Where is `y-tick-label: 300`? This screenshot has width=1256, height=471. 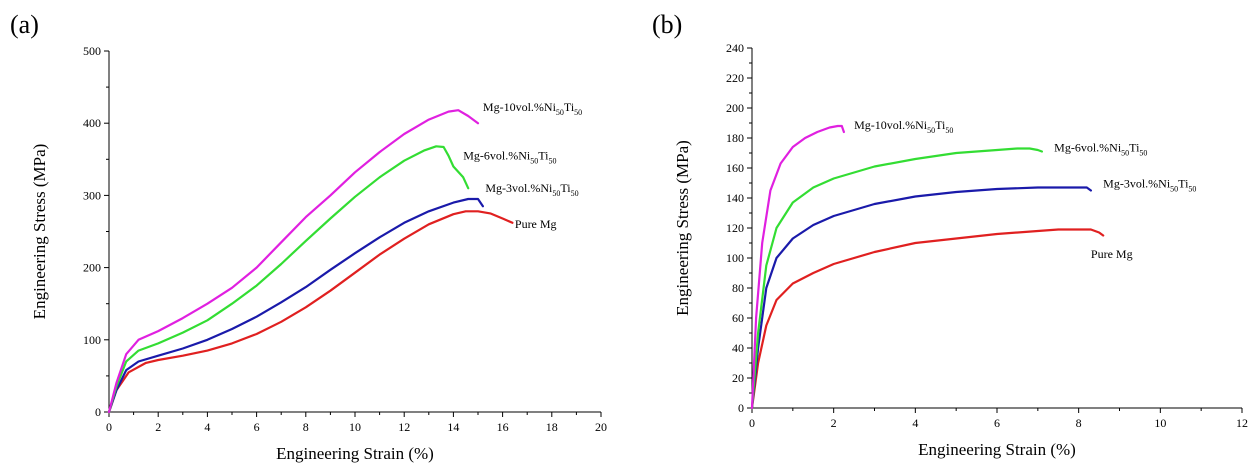 y-tick-label: 300 is located at coordinates (92, 195).